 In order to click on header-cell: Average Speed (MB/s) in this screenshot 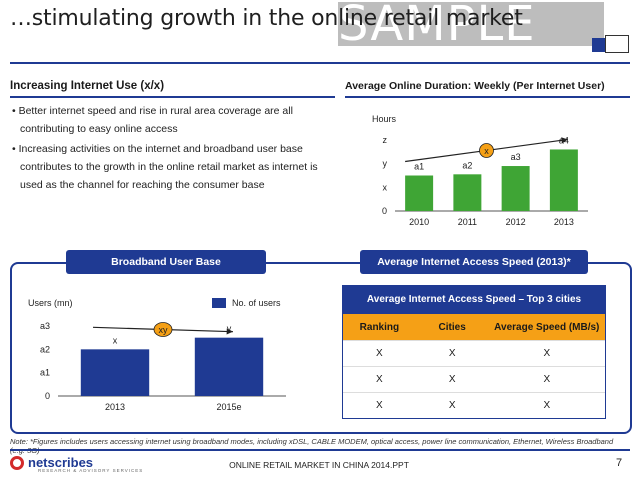, I will do `click(547, 327)`.